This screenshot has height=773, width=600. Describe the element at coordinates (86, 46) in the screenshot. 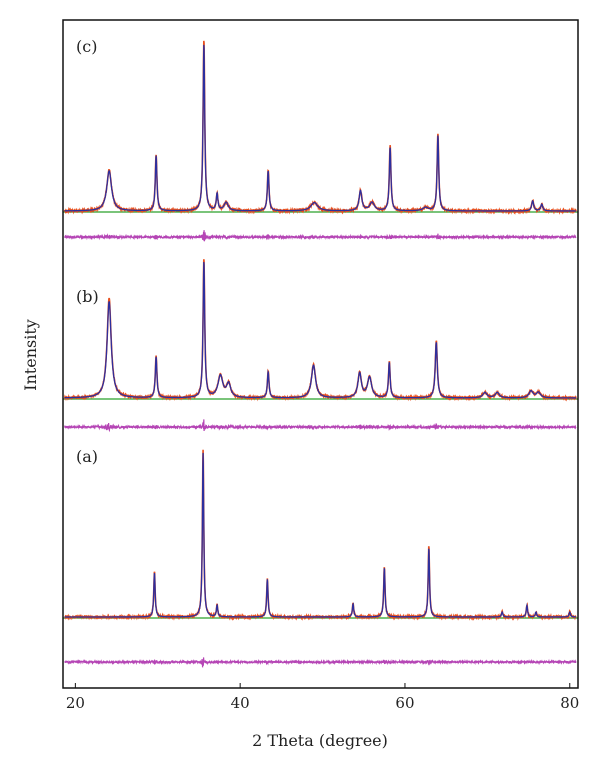

I see `panel-label: (c)` at that location.